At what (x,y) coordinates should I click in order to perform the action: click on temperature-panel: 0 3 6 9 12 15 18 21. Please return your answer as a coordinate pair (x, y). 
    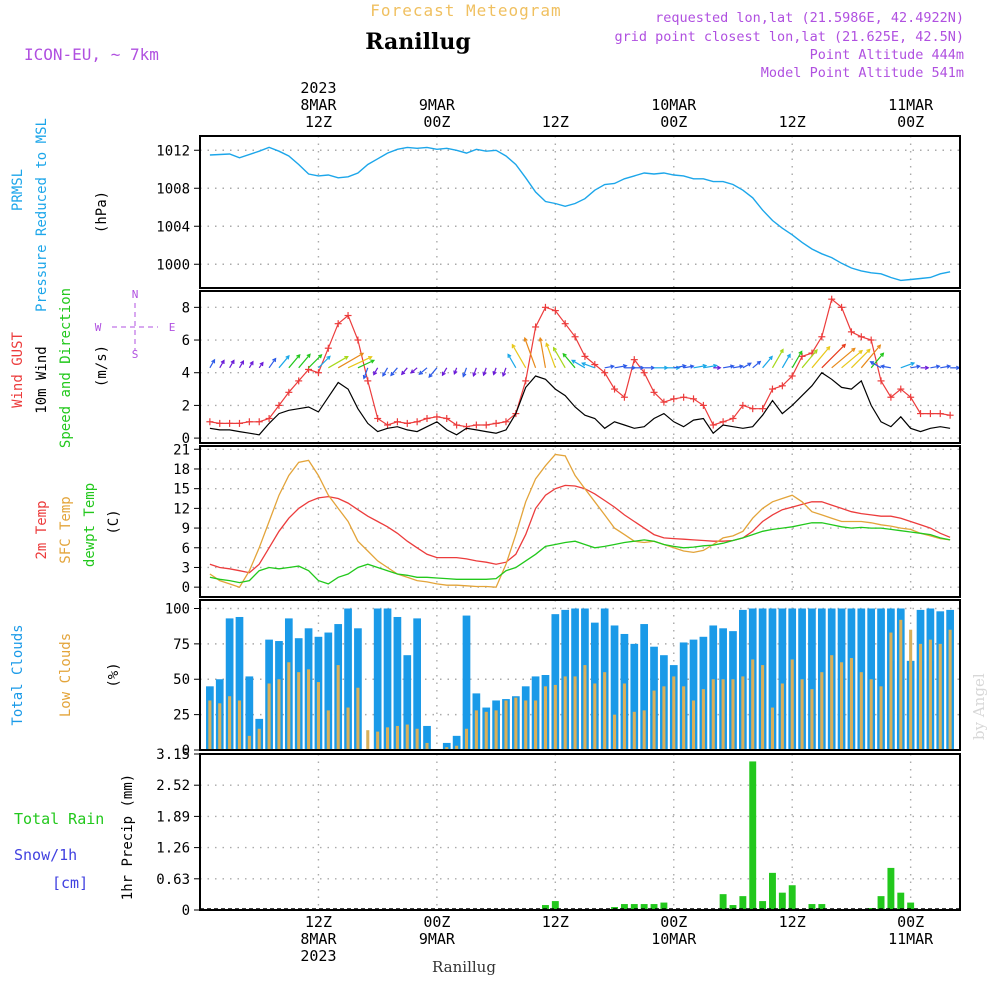
    Looking at the image, I should click on (567, 520).